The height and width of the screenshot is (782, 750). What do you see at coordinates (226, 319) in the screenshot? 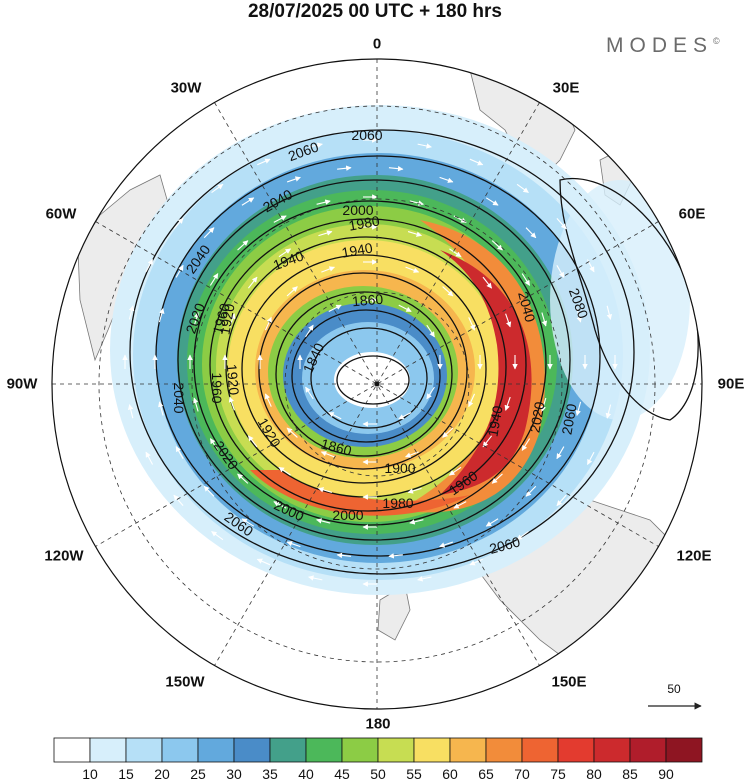
I see `contour-label: 1920` at bounding box center [226, 319].